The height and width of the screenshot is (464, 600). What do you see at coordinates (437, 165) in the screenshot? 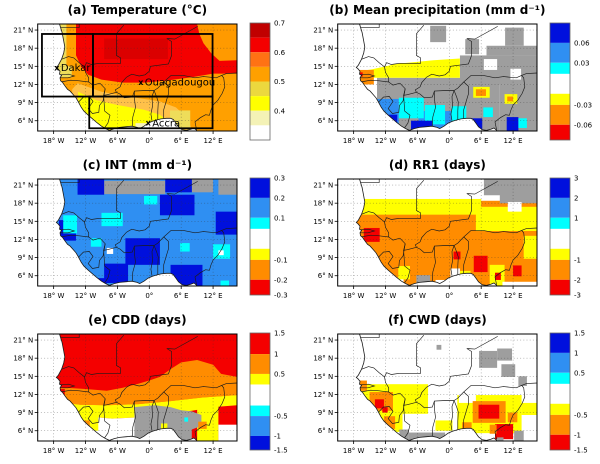
I see `panel-title: (d) RR1 (days)` at bounding box center [437, 165].